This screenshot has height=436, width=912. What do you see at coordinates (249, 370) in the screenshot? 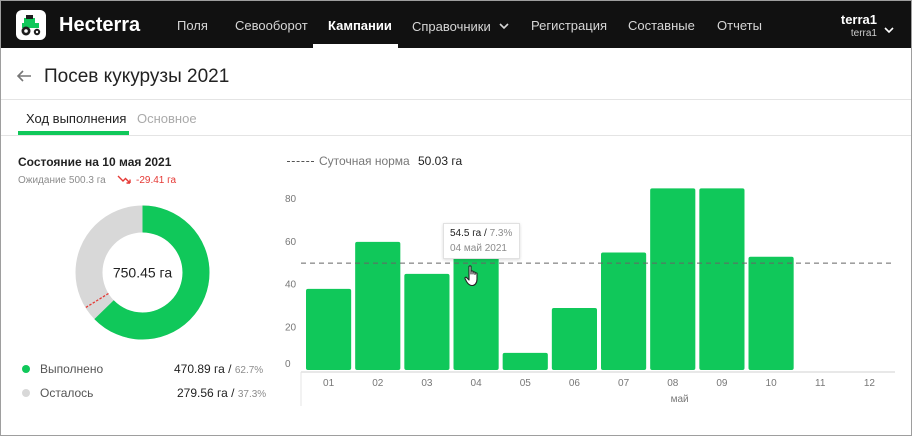
I see `legend-done-percent: 62.7%` at bounding box center [249, 370].